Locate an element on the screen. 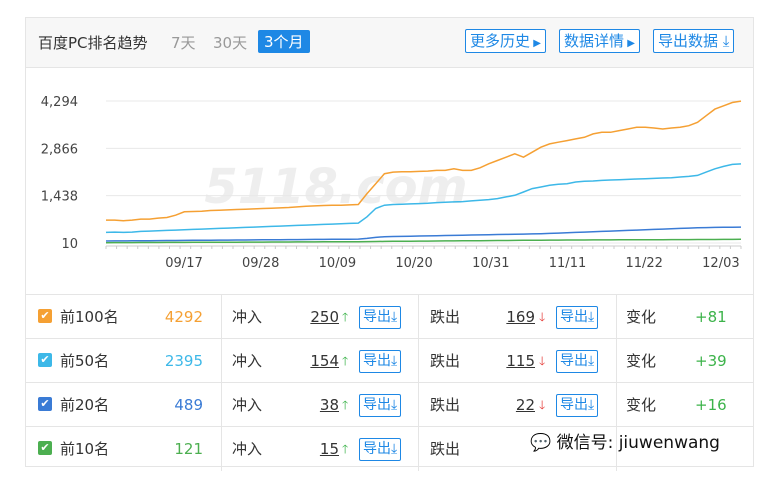 Image resolution: width=769 pixels, height=478 pixels. rank-label: 前10名 is located at coordinates (85, 449).